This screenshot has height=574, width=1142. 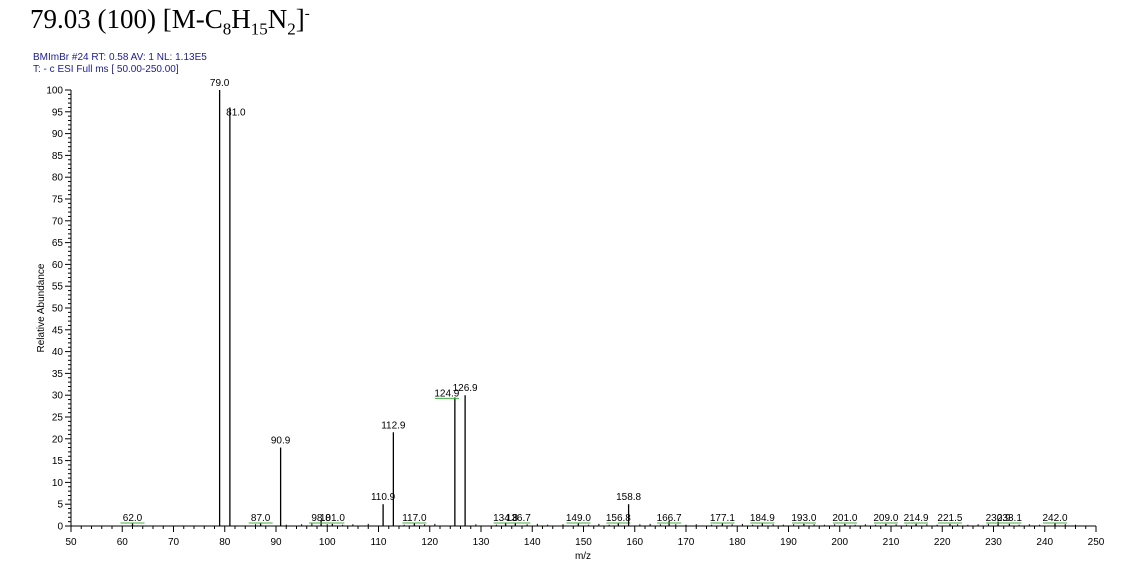 What do you see at coordinates (942, 542) in the screenshot?
I see `x-tick-label: 220` at bounding box center [942, 542].